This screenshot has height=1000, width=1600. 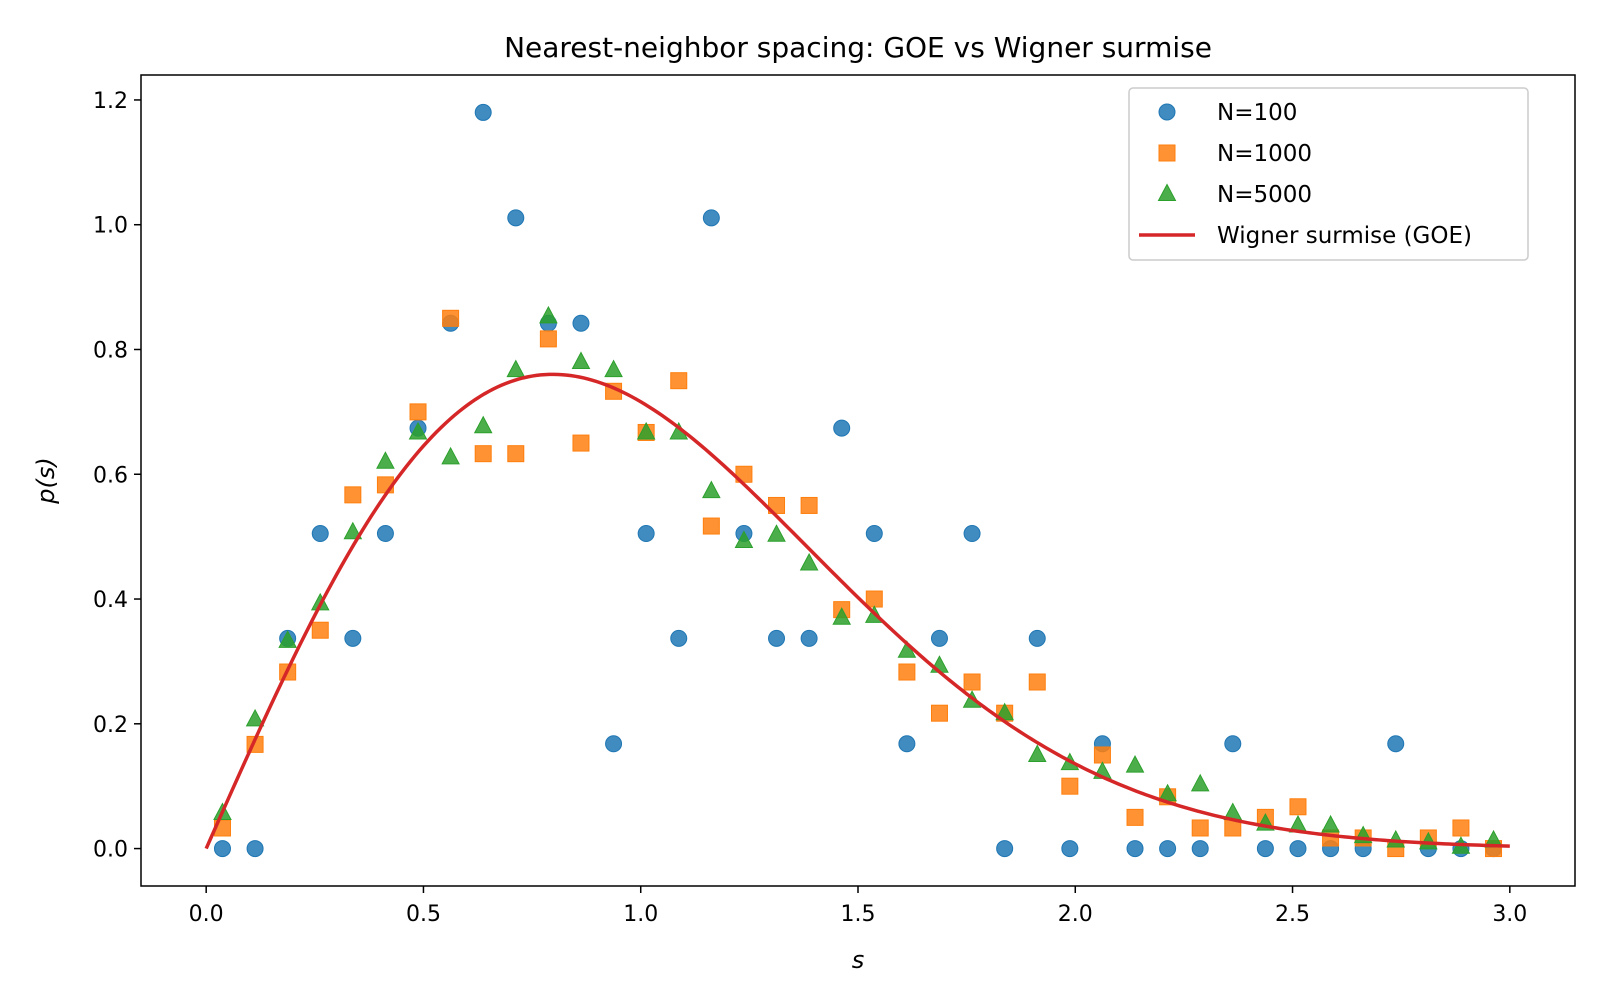 What do you see at coordinates (110, 600) in the screenshot?
I see `y-tick-label: 0.4` at bounding box center [110, 600].